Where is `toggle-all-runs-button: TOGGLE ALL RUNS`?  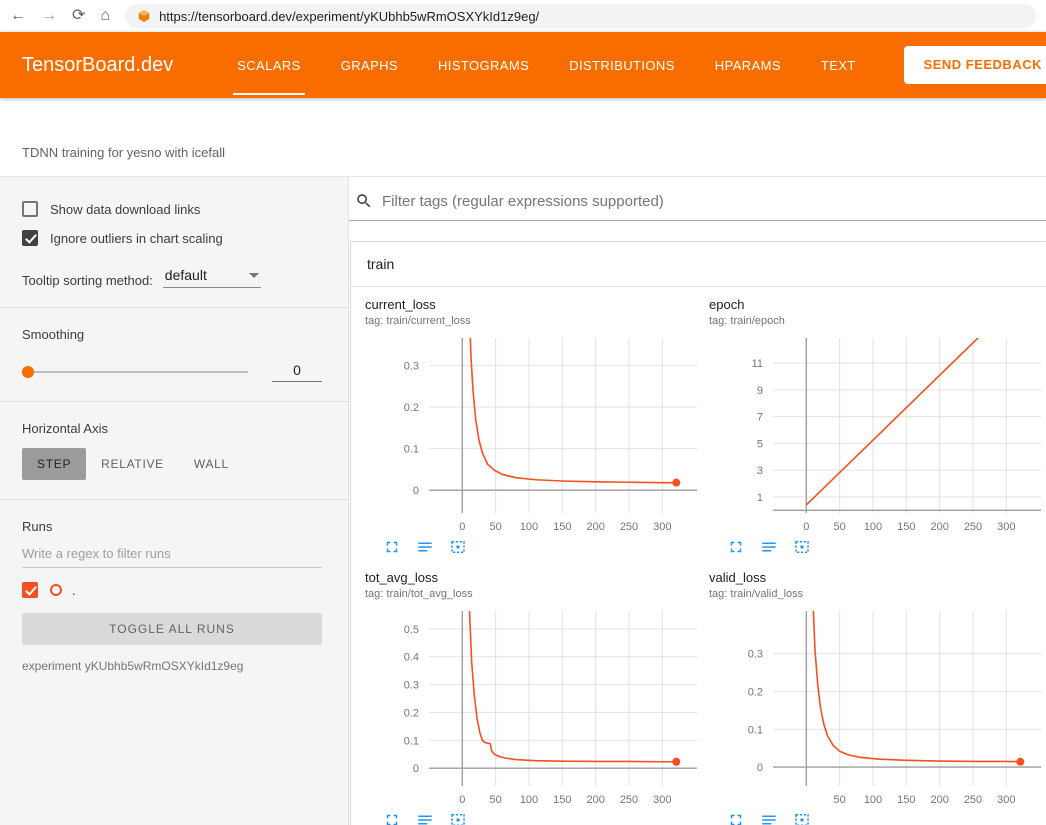
toggle-all-runs-button: TOGGLE ALL RUNS is located at coordinates (172, 629).